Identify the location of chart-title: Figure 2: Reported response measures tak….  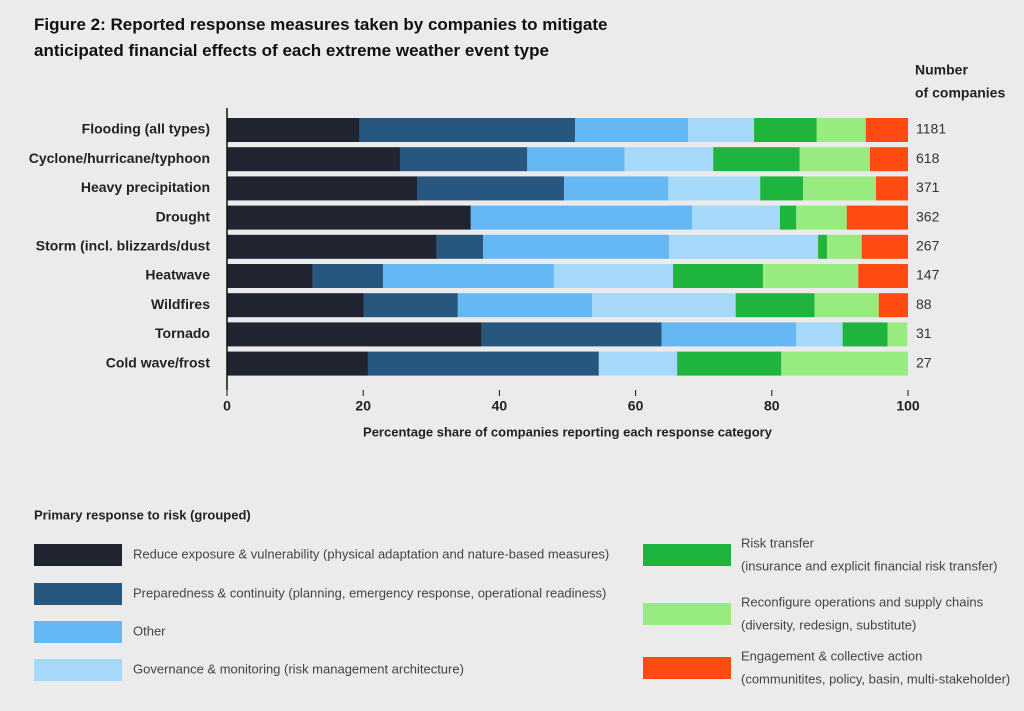
(321, 37).